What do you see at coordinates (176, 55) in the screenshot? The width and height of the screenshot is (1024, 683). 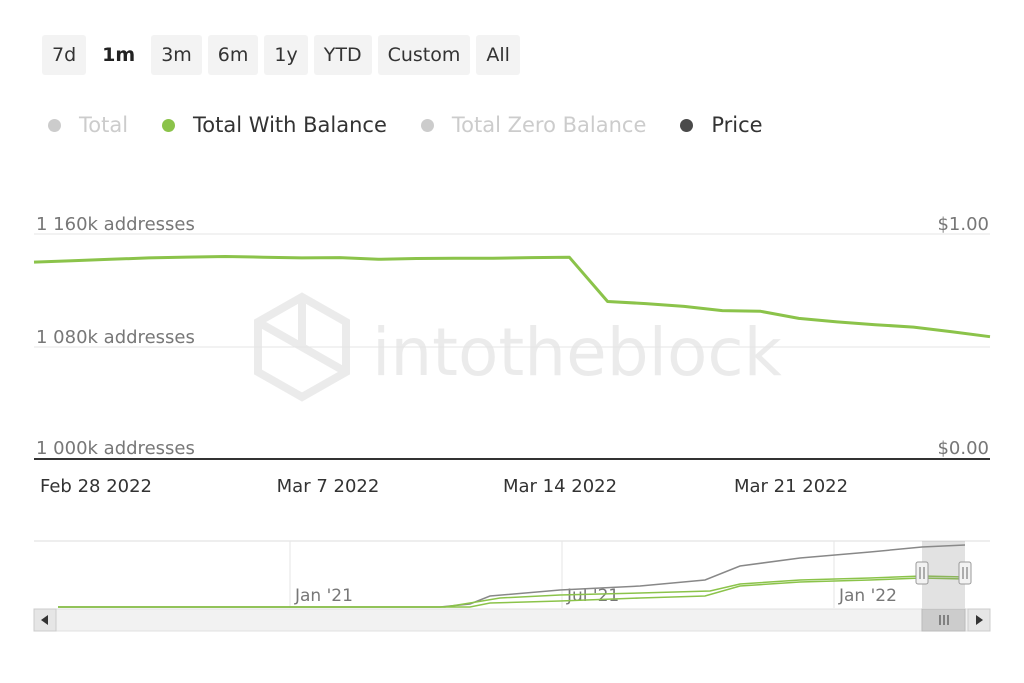 I see `range-button-3m: 3m` at bounding box center [176, 55].